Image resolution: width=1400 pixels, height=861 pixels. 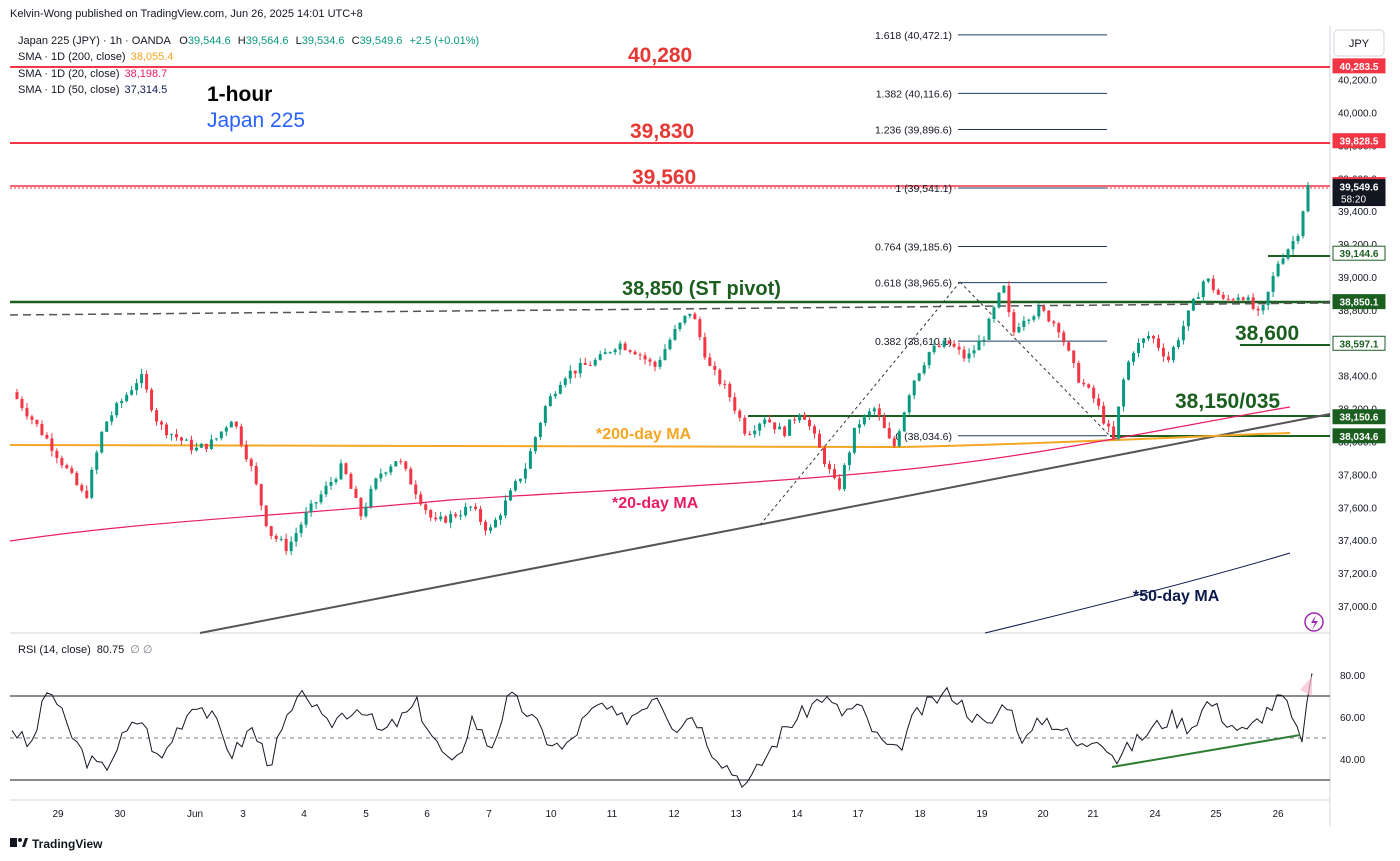 I want to click on support-label-s2: 38,150/035, so click(x=1227, y=401).